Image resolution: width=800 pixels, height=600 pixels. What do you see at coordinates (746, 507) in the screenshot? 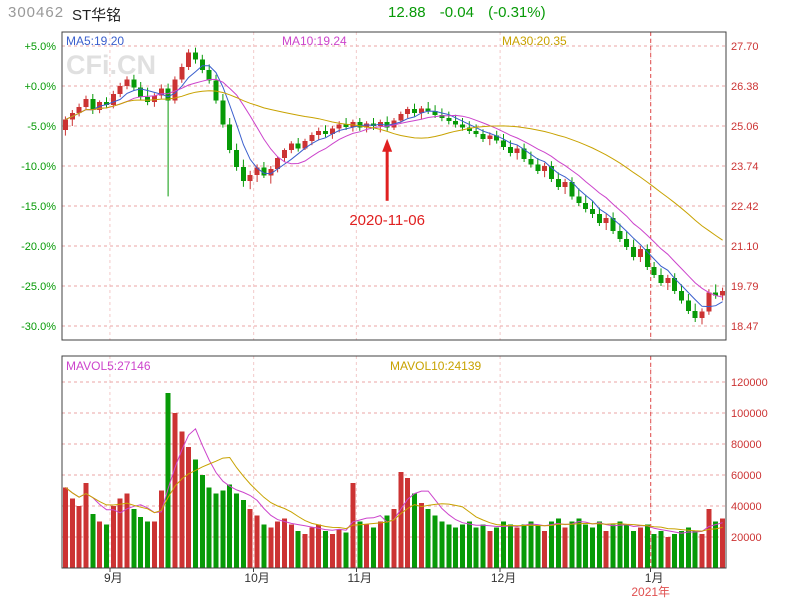
I see `volume-tick: 40000` at bounding box center [746, 507].